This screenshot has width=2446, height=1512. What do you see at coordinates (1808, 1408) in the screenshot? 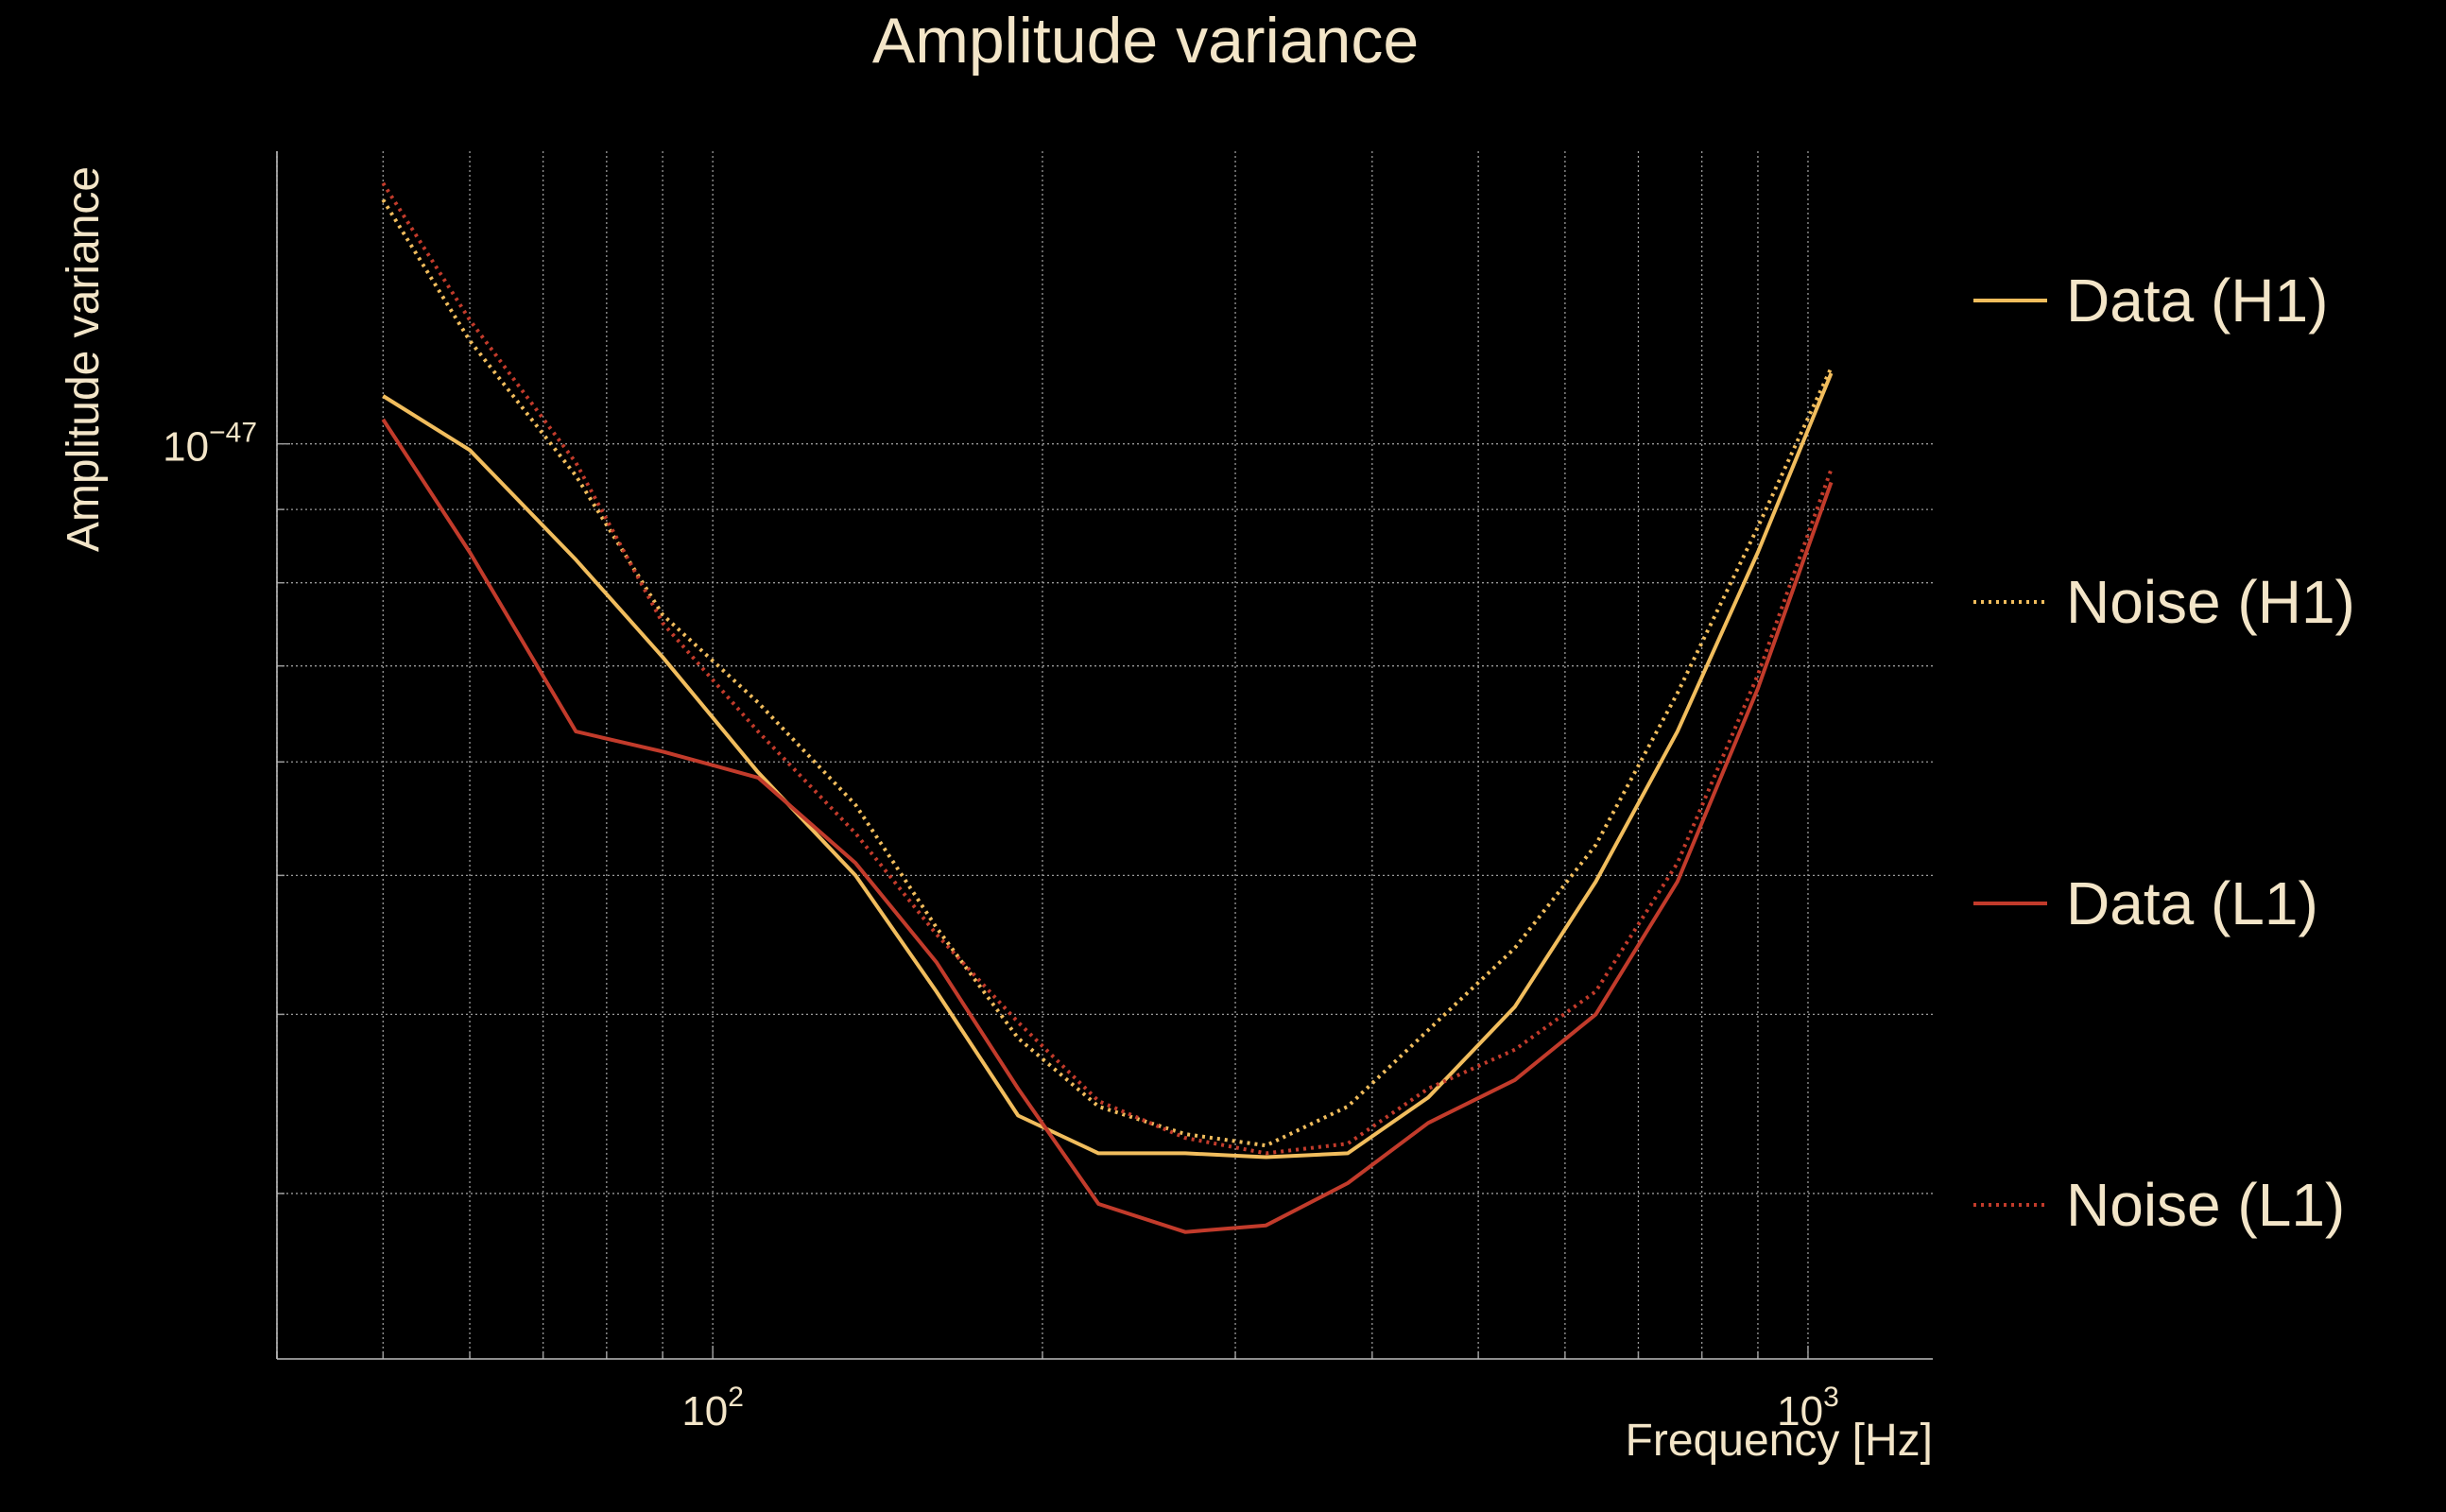
I see `x-tick-label-1: 10³` at bounding box center [1808, 1408].